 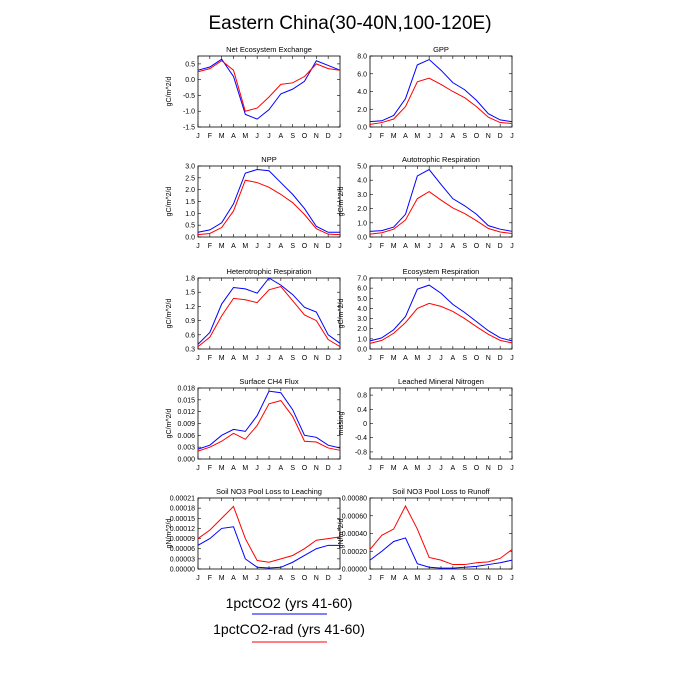 What do you see at coordinates (268, 381) in the screenshot?
I see `panel-title: Surface CH4 Flux` at bounding box center [268, 381].